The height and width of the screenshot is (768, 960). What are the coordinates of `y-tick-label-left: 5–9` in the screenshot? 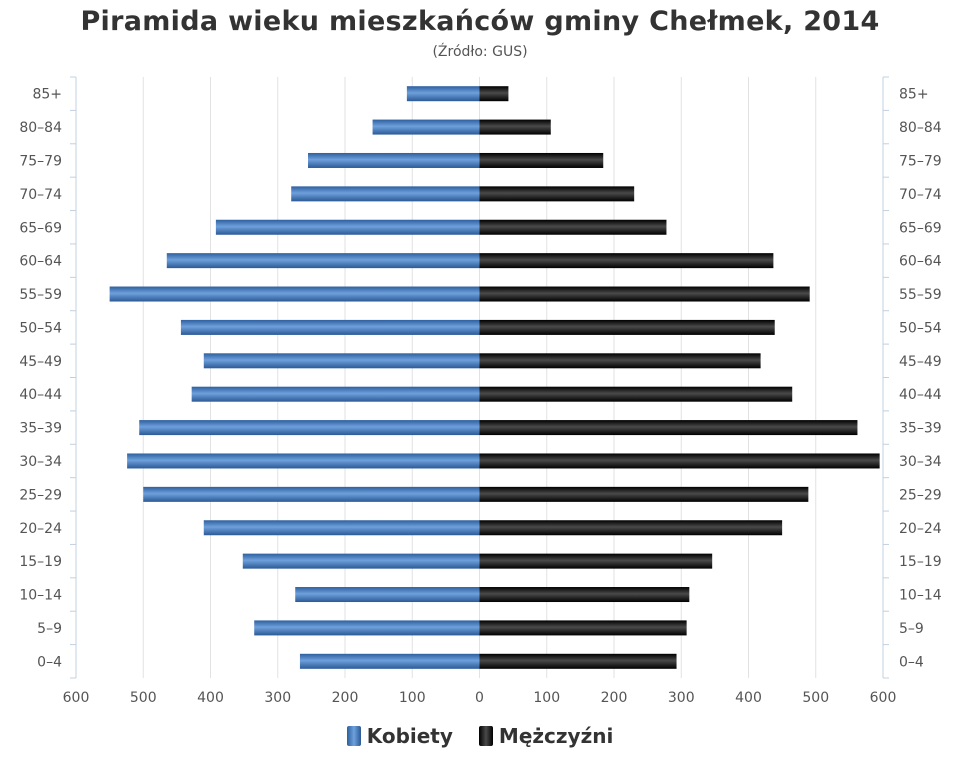 It's located at (49, 629).